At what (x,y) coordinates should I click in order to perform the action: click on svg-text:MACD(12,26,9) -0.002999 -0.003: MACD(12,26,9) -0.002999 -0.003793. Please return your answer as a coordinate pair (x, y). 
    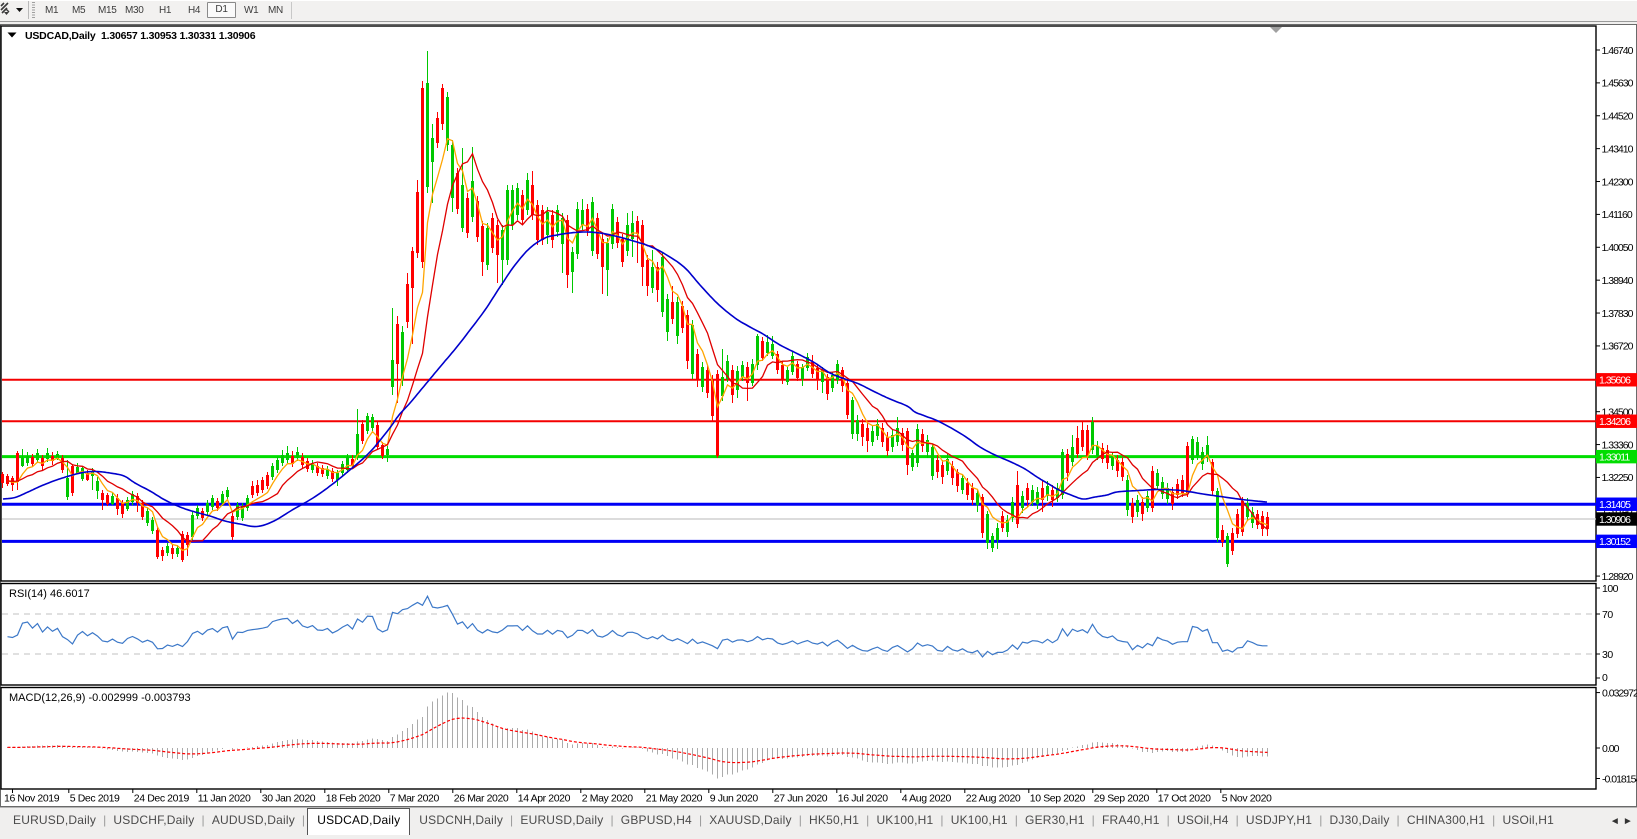
    Looking at the image, I should click on (100, 698).